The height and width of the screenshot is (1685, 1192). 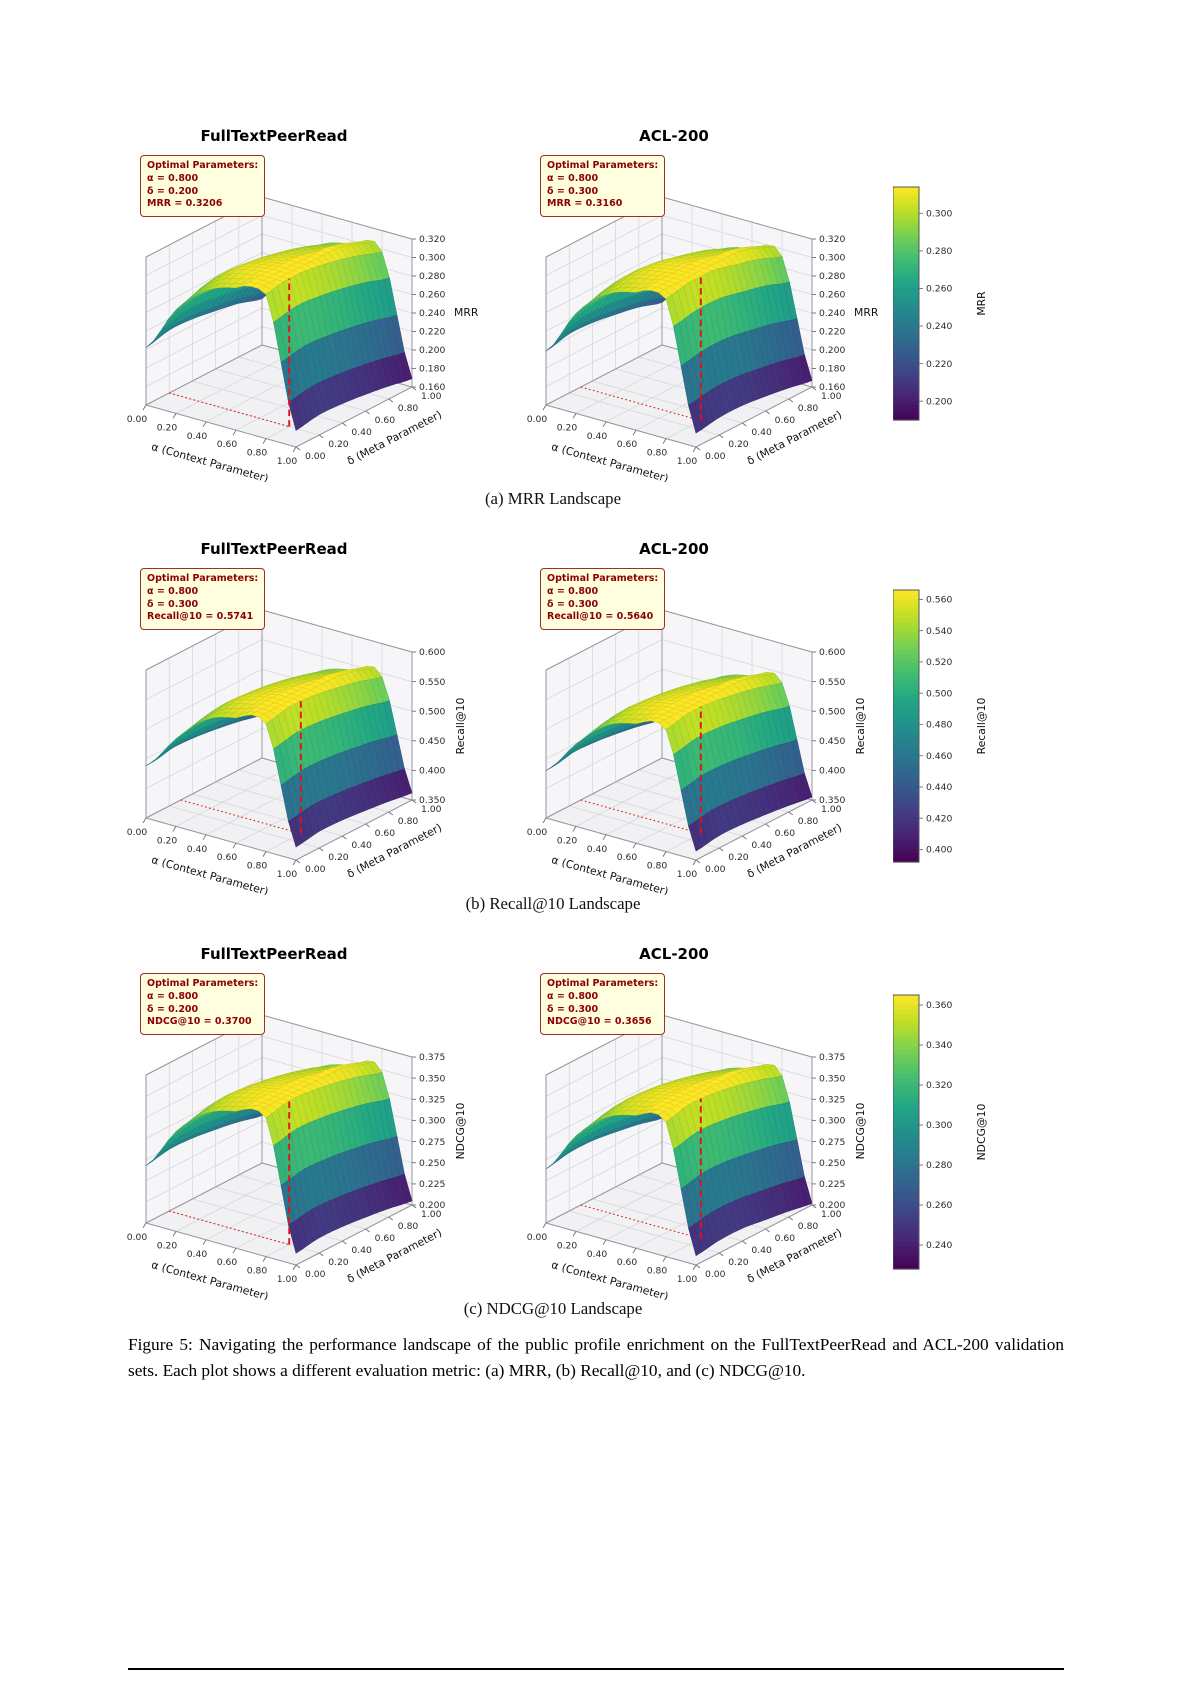 What do you see at coordinates (832, 682) in the screenshot?
I see `svg-text: 0.550` at bounding box center [832, 682].